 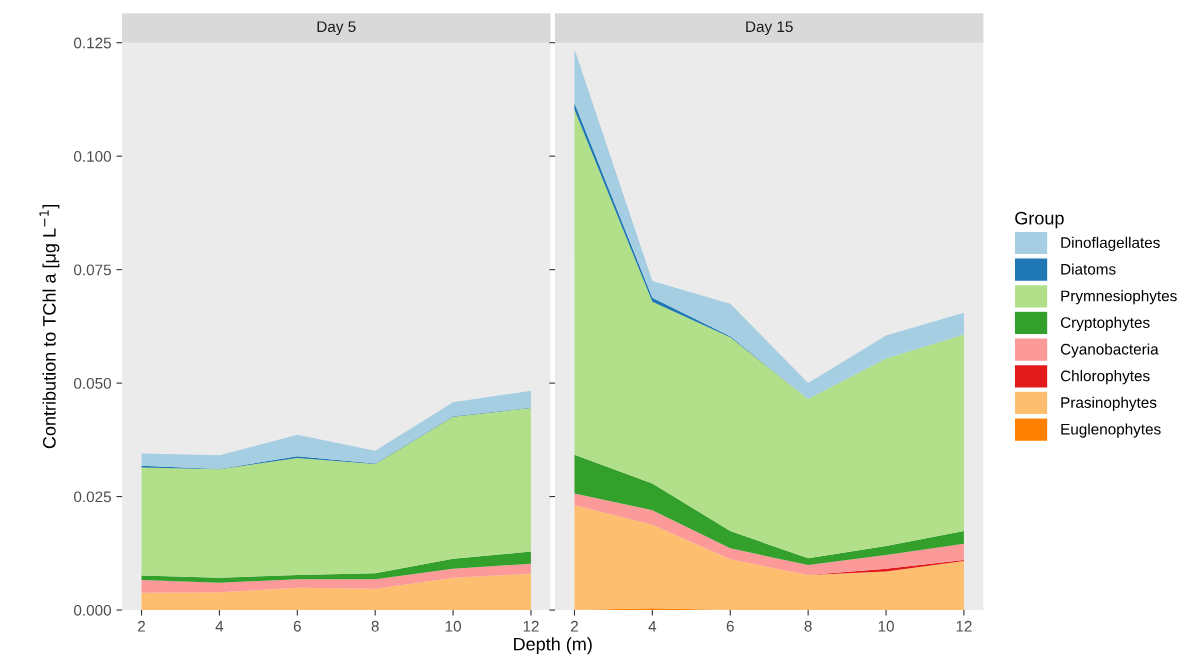 I want to click on legend-label: Chlorophytes, so click(x=1105, y=377).